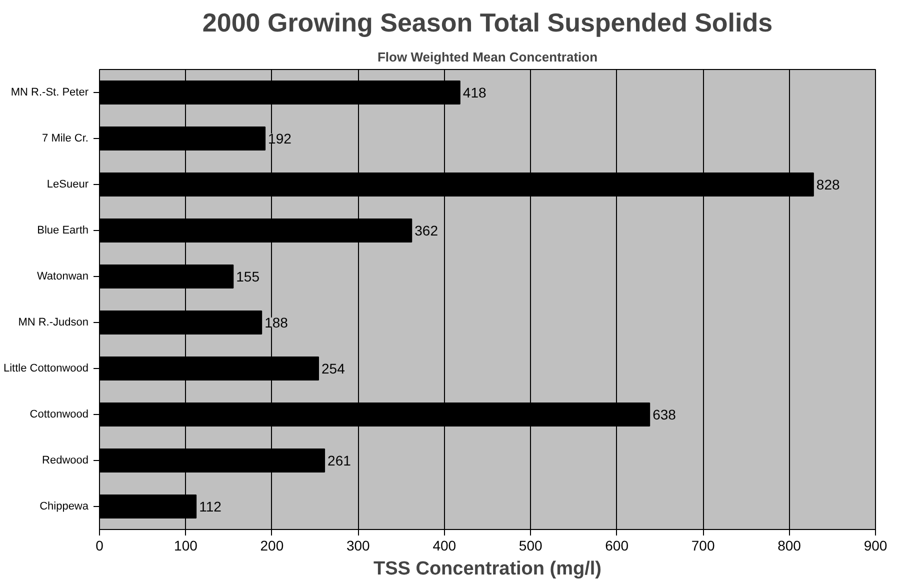  I want to click on data-label: 112, so click(210, 506).